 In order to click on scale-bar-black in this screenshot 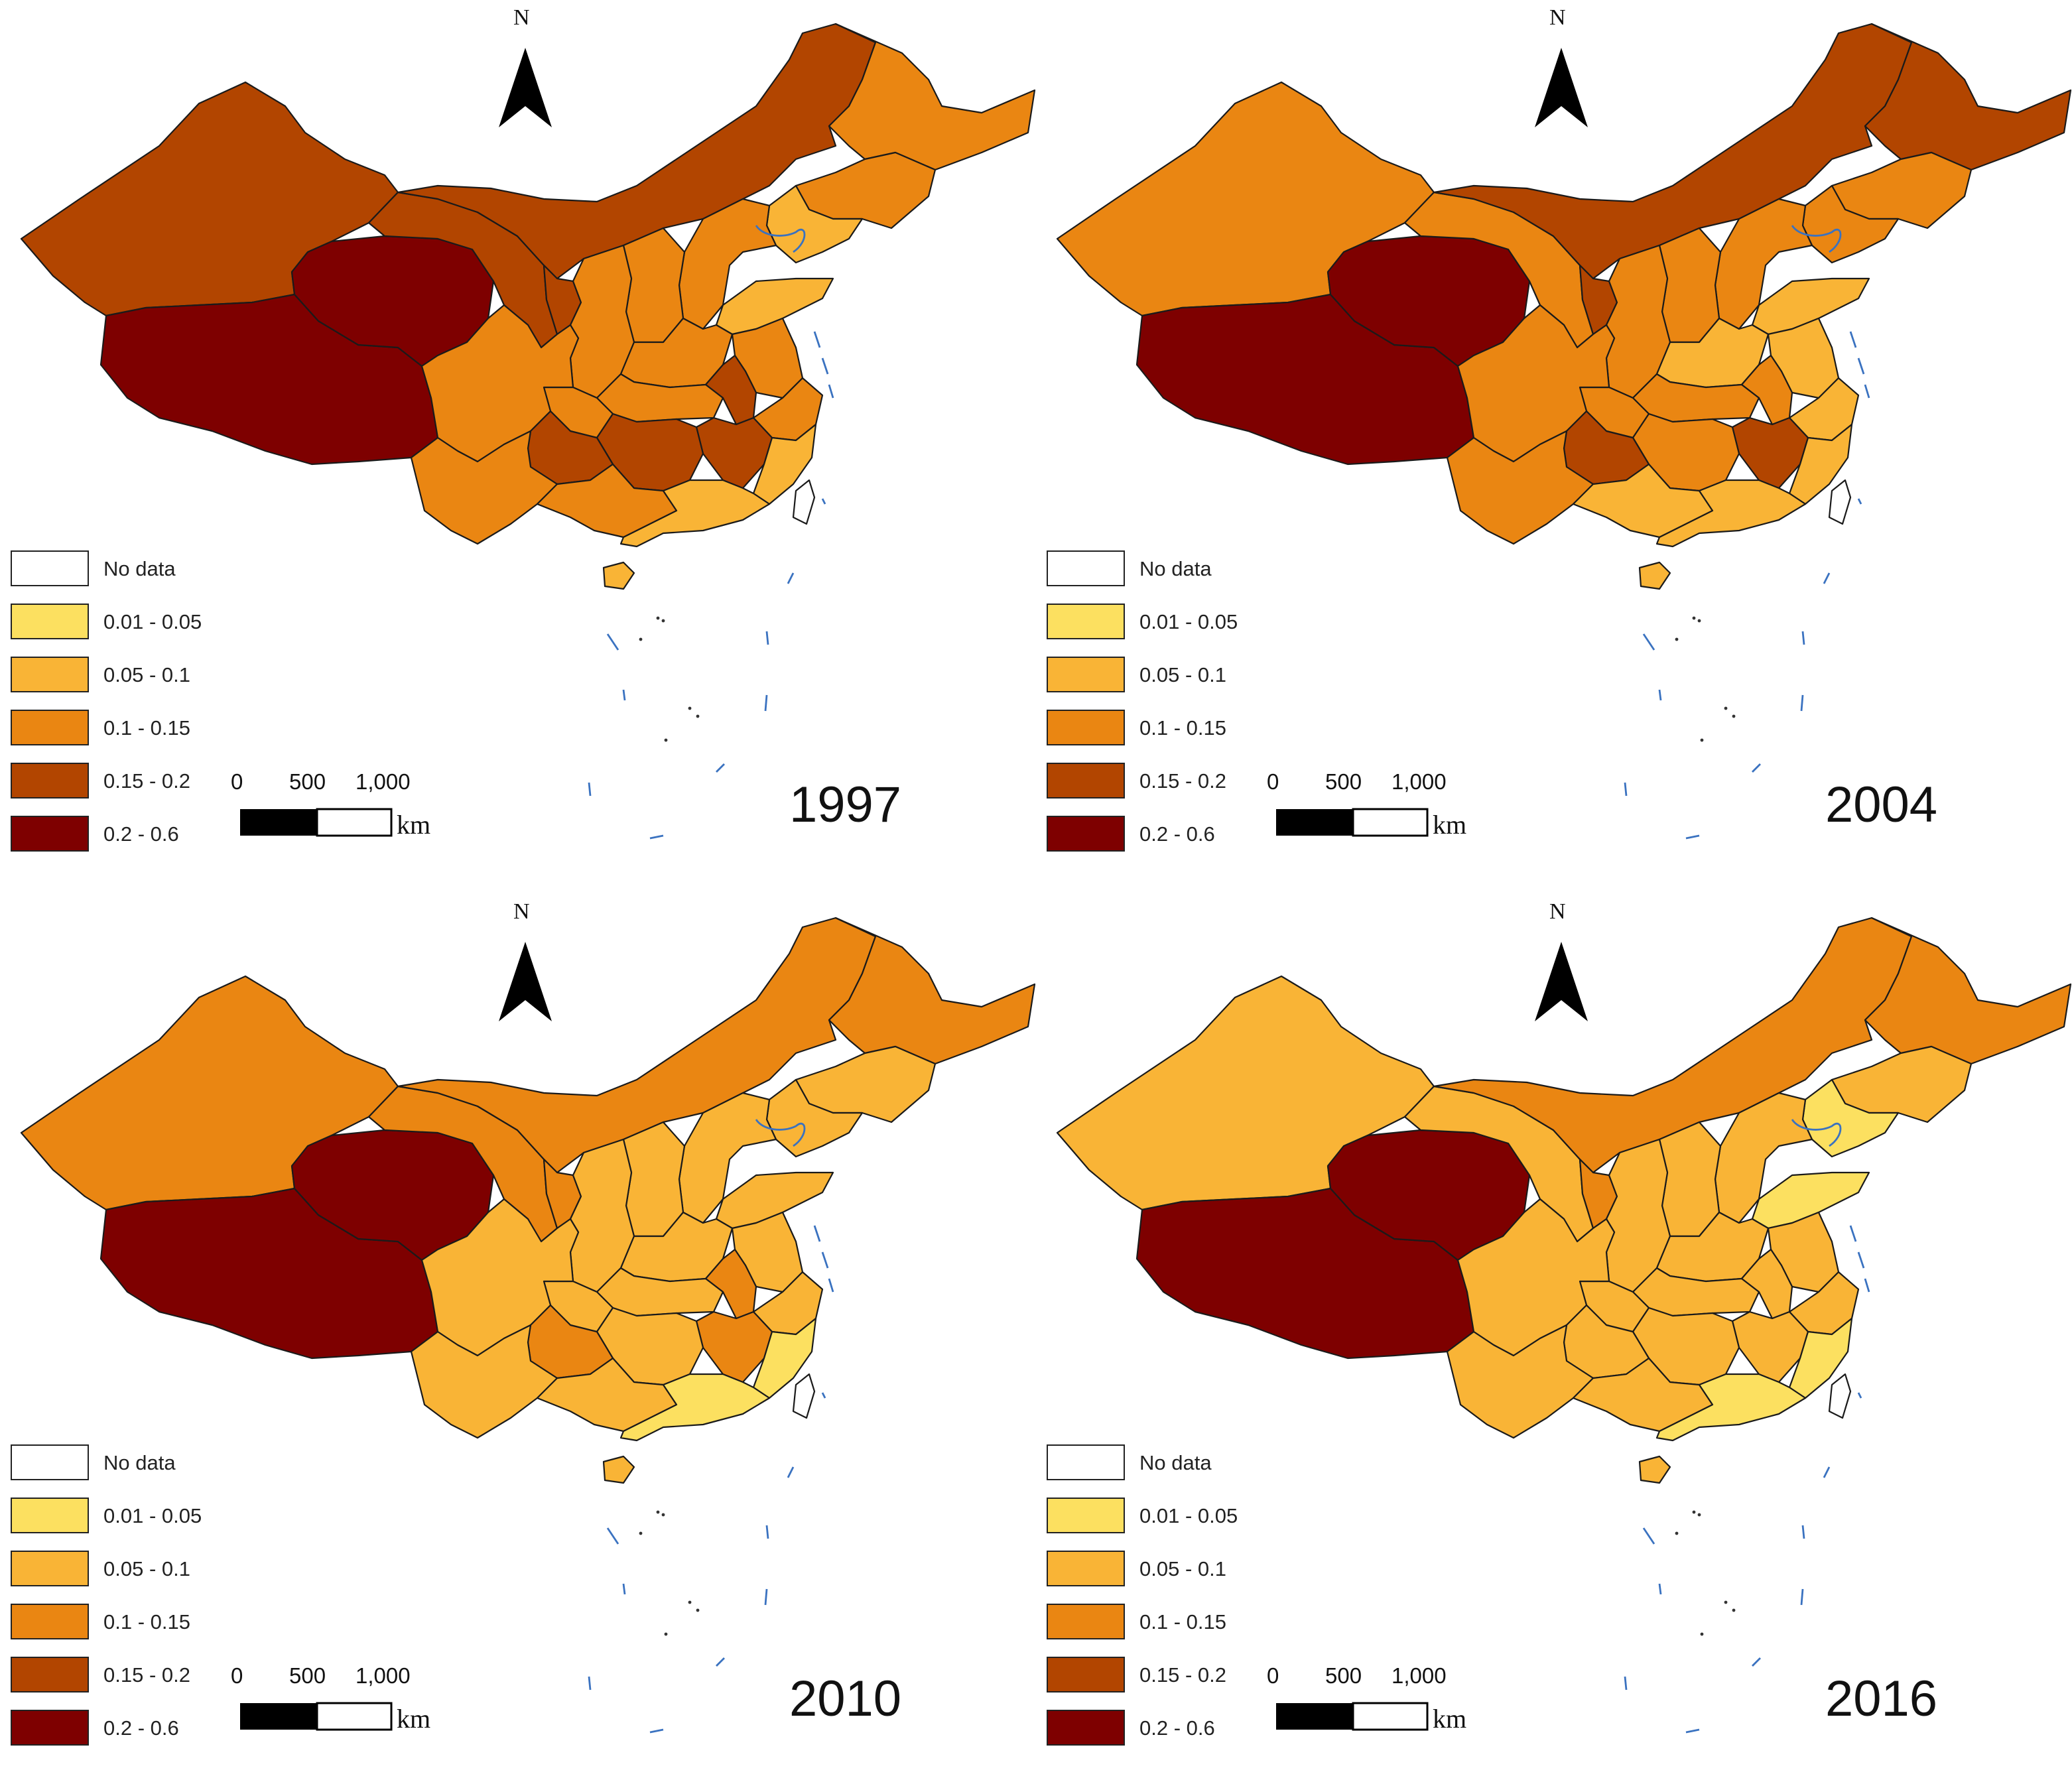, I will do `click(1315, 1716)`.